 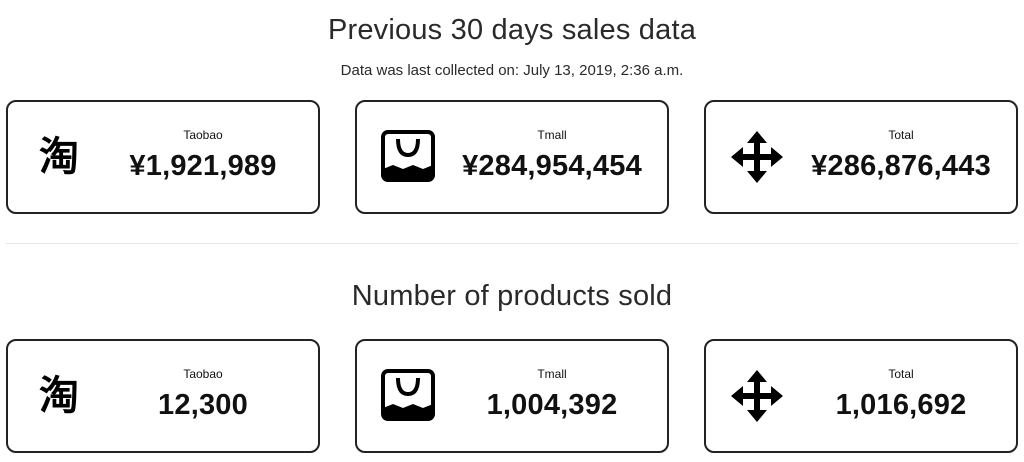 What do you see at coordinates (512, 243) in the screenshot?
I see `section-divider` at bounding box center [512, 243].